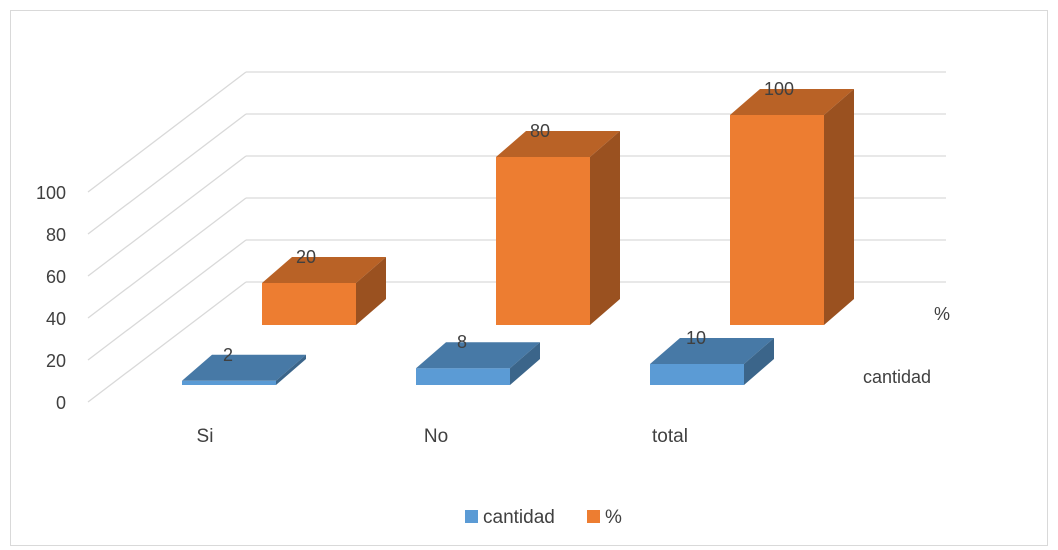  What do you see at coordinates (436, 436) in the screenshot?
I see `x-tick-label: No` at bounding box center [436, 436].